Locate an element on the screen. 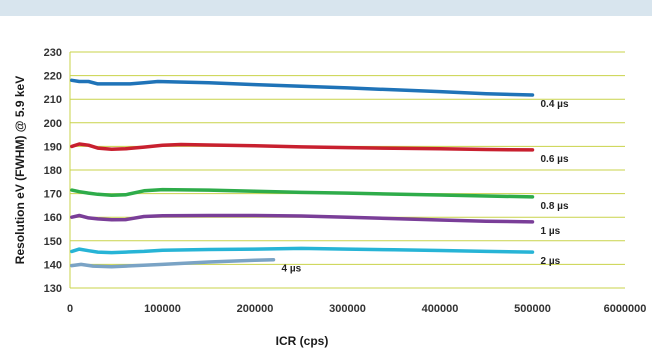 The height and width of the screenshot is (364, 652). x-tick-label: 200000 is located at coordinates (255, 309).